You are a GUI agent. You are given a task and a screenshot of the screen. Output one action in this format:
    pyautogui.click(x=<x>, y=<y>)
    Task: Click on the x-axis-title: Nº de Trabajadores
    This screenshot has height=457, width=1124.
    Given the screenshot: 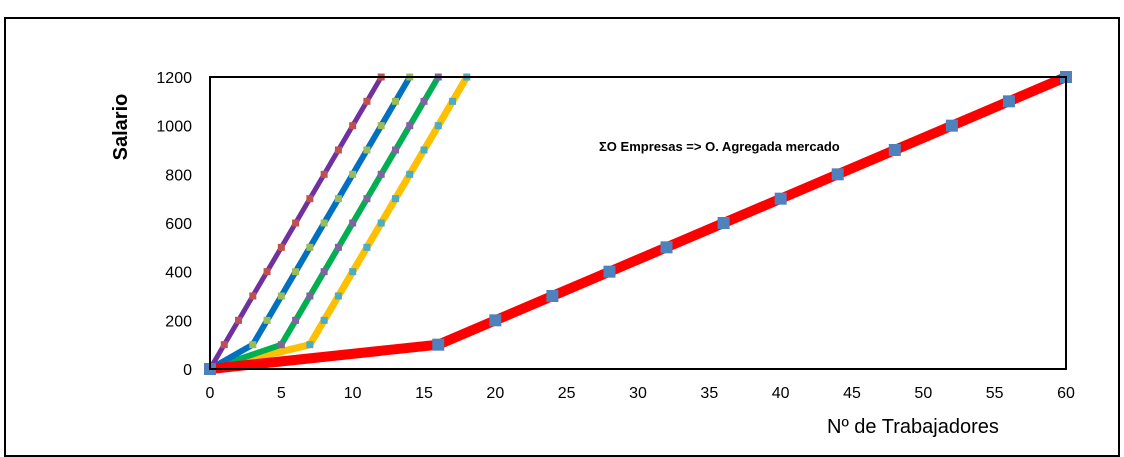 What is the action you would take?
    pyautogui.click(x=913, y=427)
    